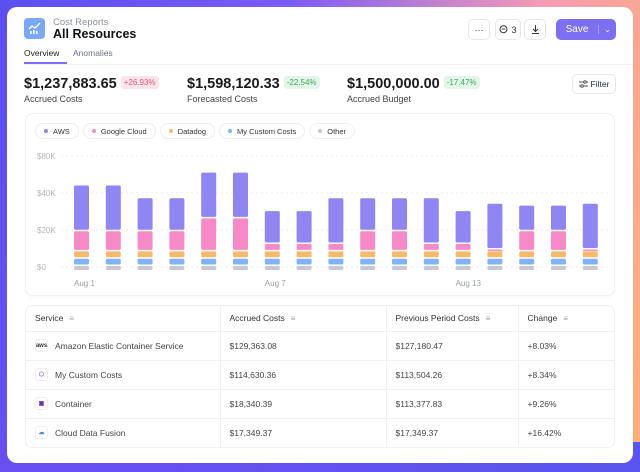 Image resolution: width=640 pixels, height=472 pixels. I want to click on tab-anomalies: Anomalies, so click(93, 53).